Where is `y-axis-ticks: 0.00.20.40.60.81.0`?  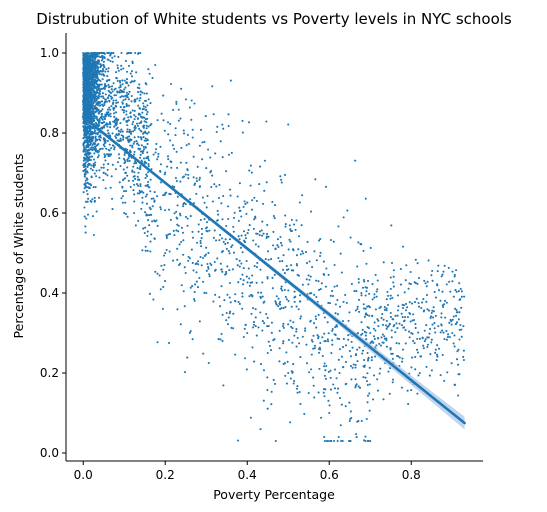 y-axis-ticks: 0.00.20.40.60.81.0 is located at coordinates (53, 253).